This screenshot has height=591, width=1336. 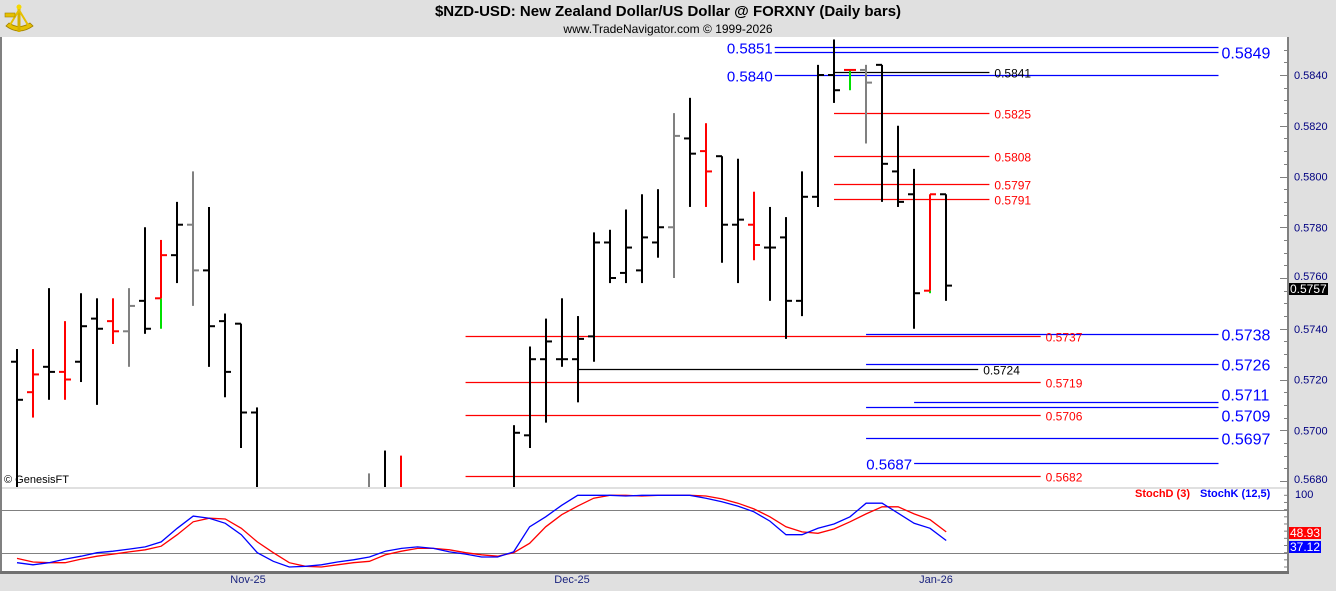 What do you see at coordinates (1246, 396) in the screenshot?
I see `level-label-right: 0.5711` at bounding box center [1246, 396].